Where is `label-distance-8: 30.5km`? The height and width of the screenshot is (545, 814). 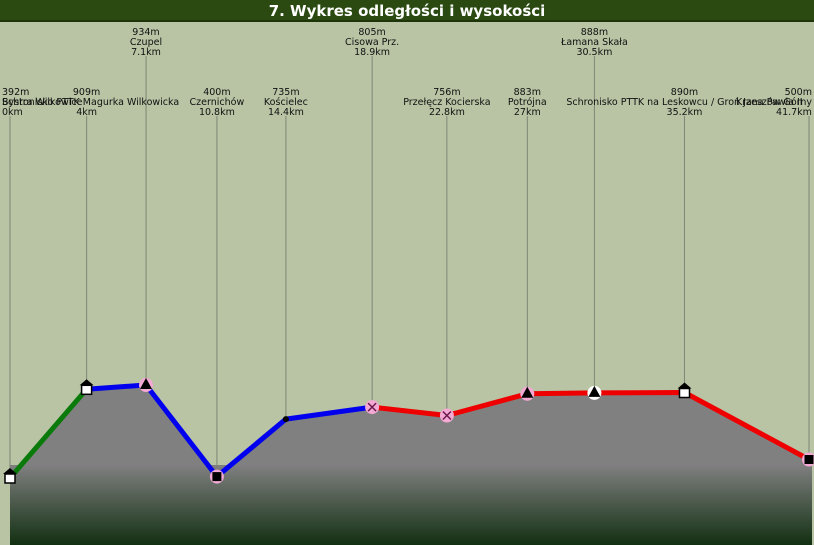 label-distance-8: 30.5km is located at coordinates (594, 52).